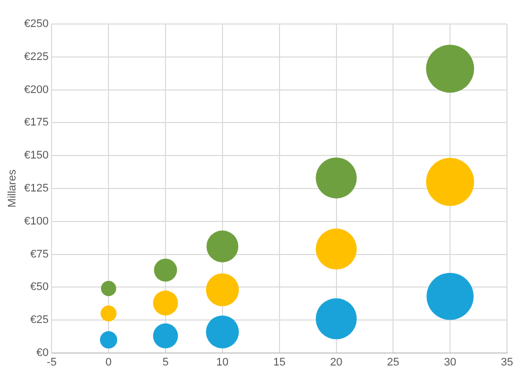  I want to click on x-tick-label: 5, so click(165, 362).